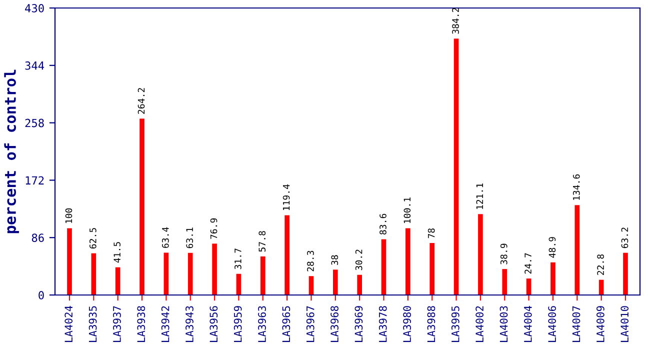  I want to click on data-label: 134.6, so click(576, 187).